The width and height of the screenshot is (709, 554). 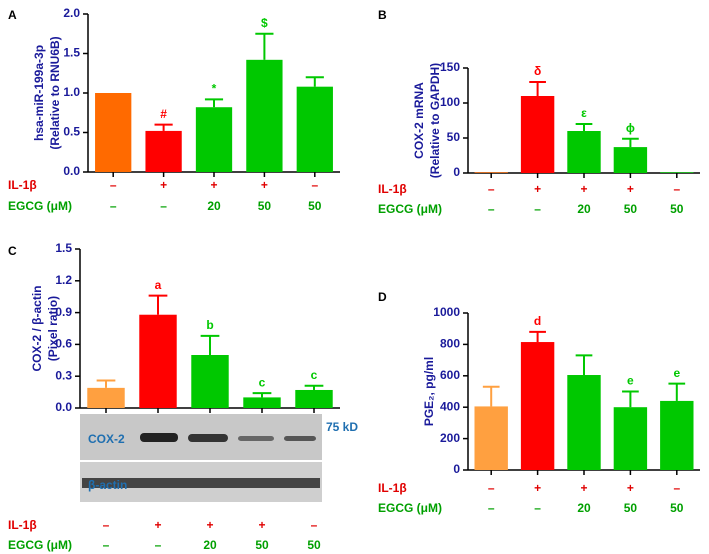 What do you see at coordinates (106, 439) in the screenshot?
I see `blot-label: COX-2` at bounding box center [106, 439].